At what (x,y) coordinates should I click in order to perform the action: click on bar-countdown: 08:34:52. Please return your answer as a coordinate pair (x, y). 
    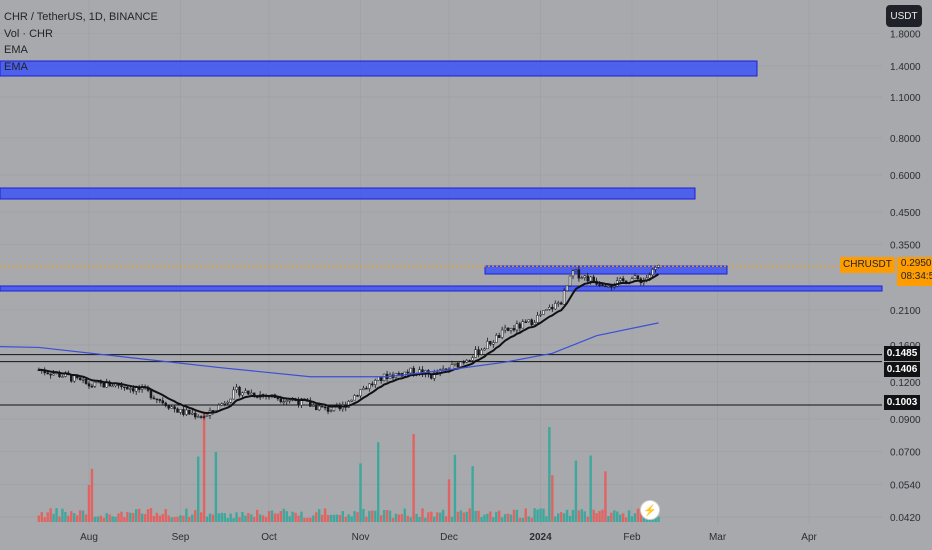
    Looking at the image, I should click on (916, 276).